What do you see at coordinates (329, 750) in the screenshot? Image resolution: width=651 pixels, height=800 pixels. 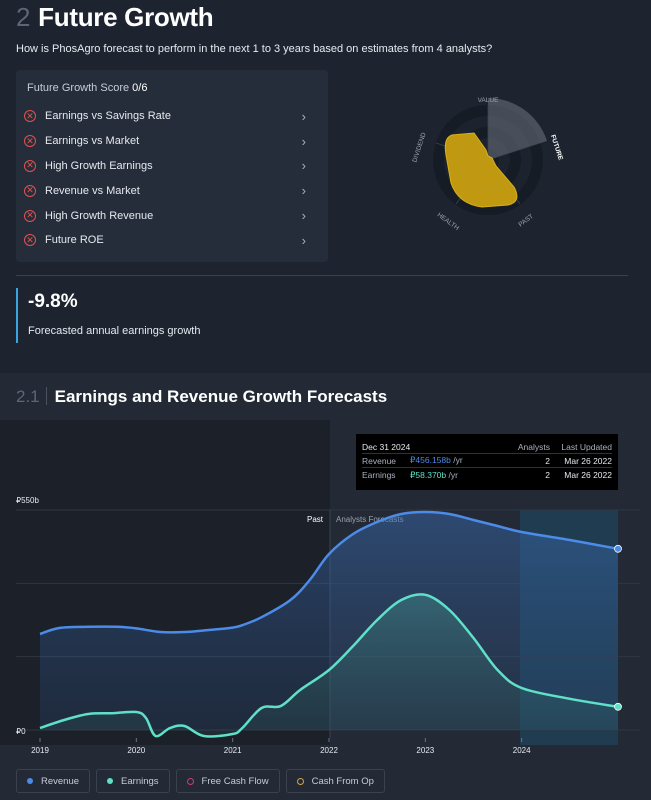 I see `x-tick-label: 2022` at bounding box center [329, 750].